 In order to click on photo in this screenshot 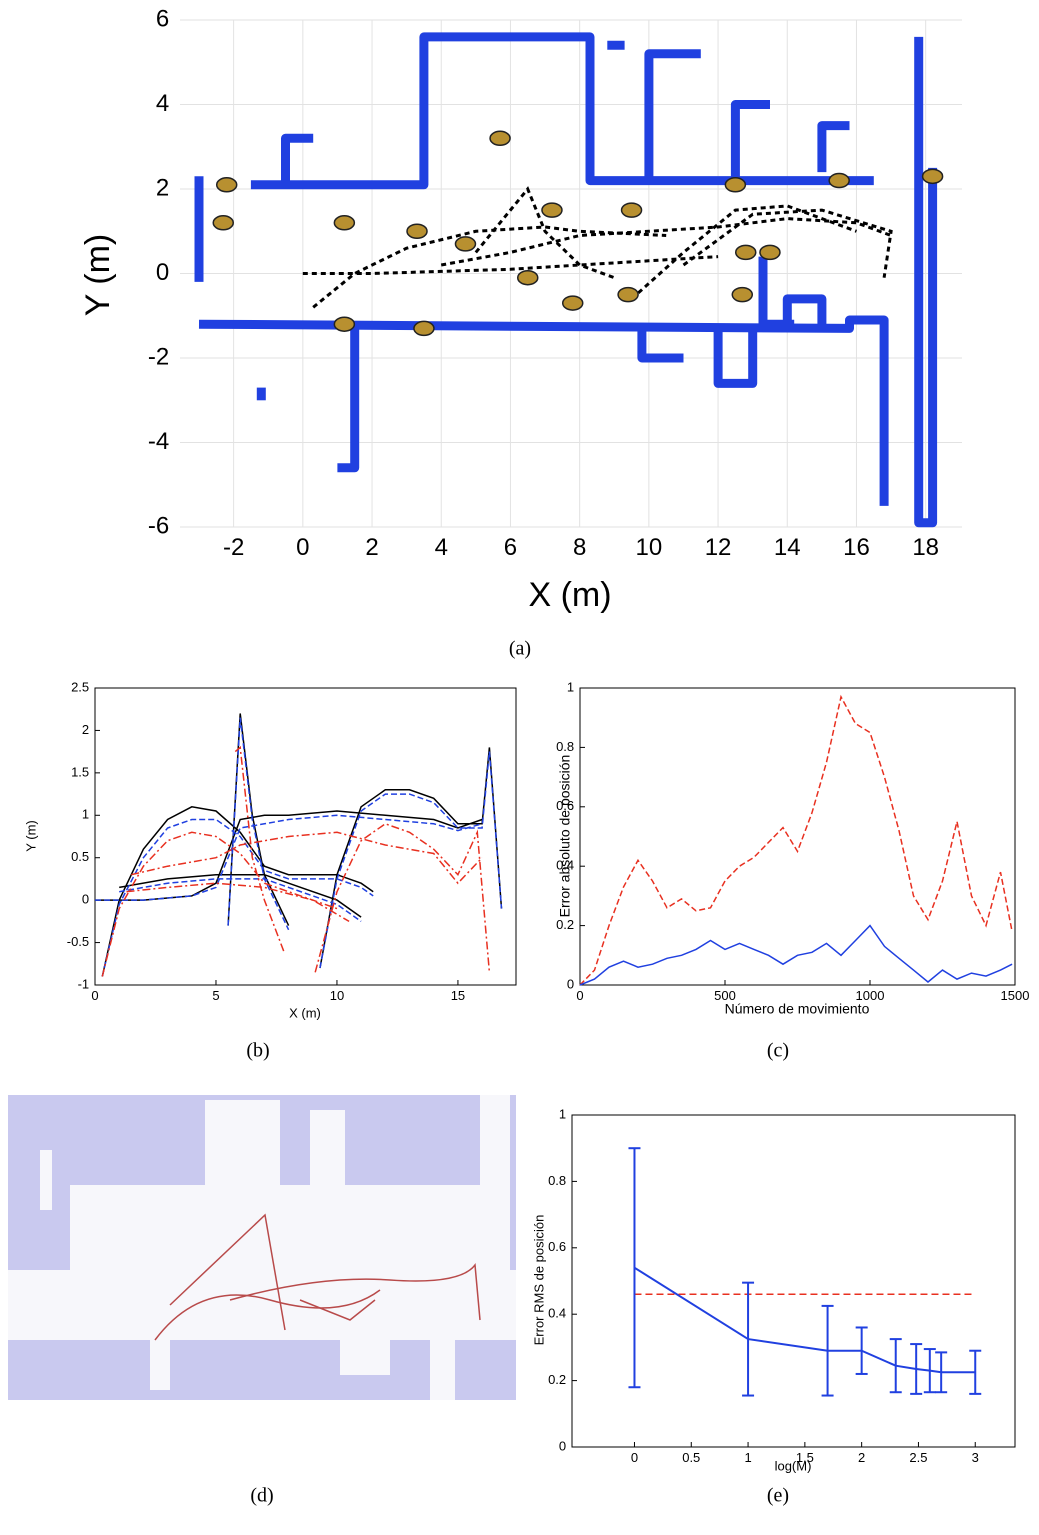, I will do `click(262, 1247)`.